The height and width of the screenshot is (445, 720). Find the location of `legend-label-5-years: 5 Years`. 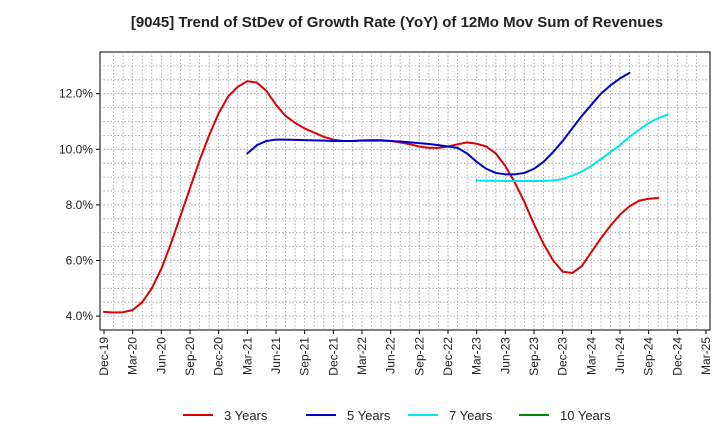

legend-label-5-years: 5 Years is located at coordinates (369, 415).